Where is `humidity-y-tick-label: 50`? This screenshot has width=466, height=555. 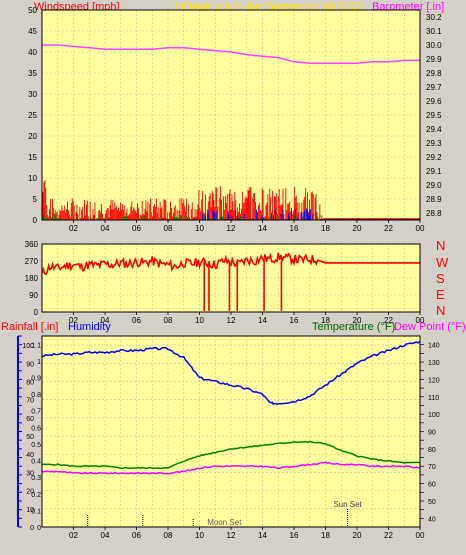 humidity-y-tick-label: 50 is located at coordinates (30, 437).